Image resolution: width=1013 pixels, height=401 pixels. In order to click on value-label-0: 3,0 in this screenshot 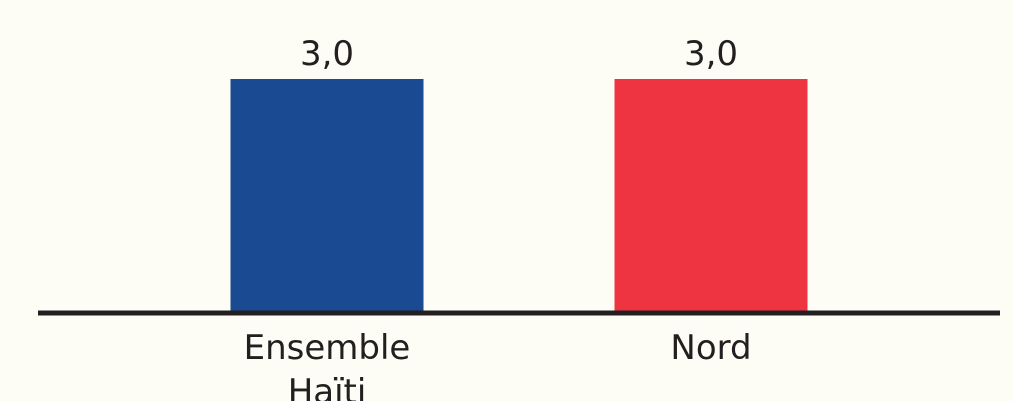, I will do `click(327, 54)`.